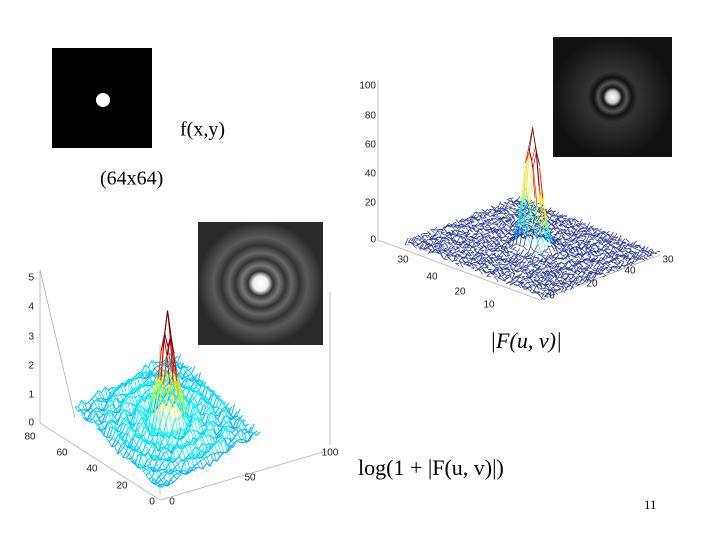 Image resolution: width=720 pixels, height=540 pixels. What do you see at coordinates (460, 292) in the screenshot?
I see `y-tick-label: 20` at bounding box center [460, 292].